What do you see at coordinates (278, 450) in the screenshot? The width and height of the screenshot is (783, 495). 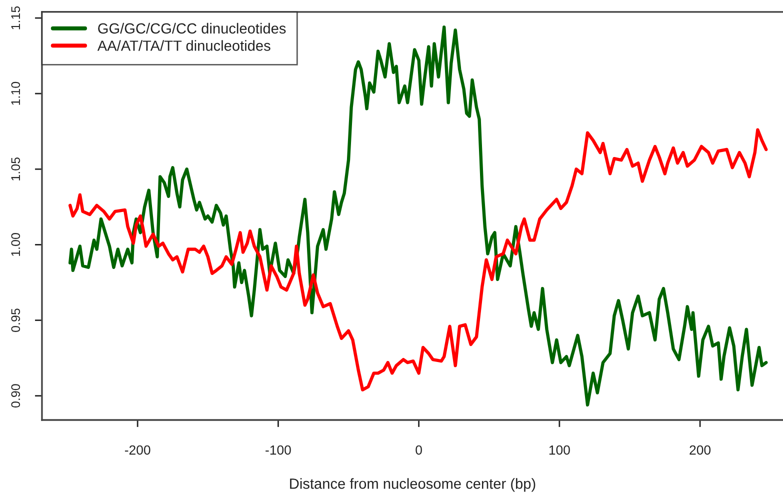 I see `x-tick-label: -100` at bounding box center [278, 450].